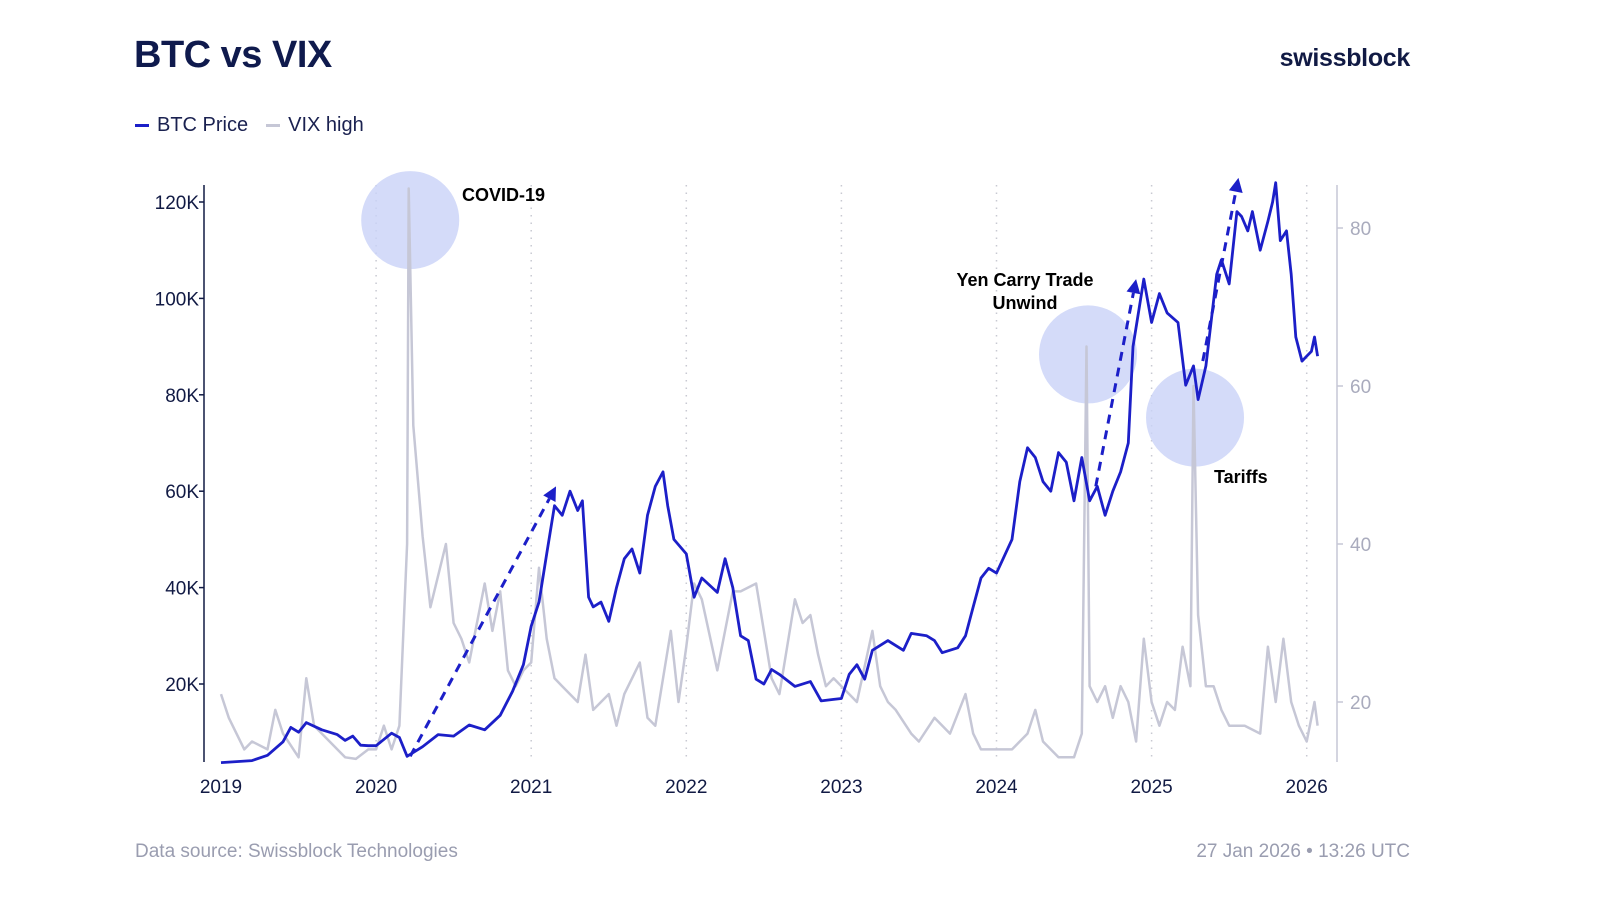 Image resolution: width=1600 pixels, height=900 pixels. What do you see at coordinates (182, 492) in the screenshot?
I see `left-tick-label: 60K` at bounding box center [182, 492].